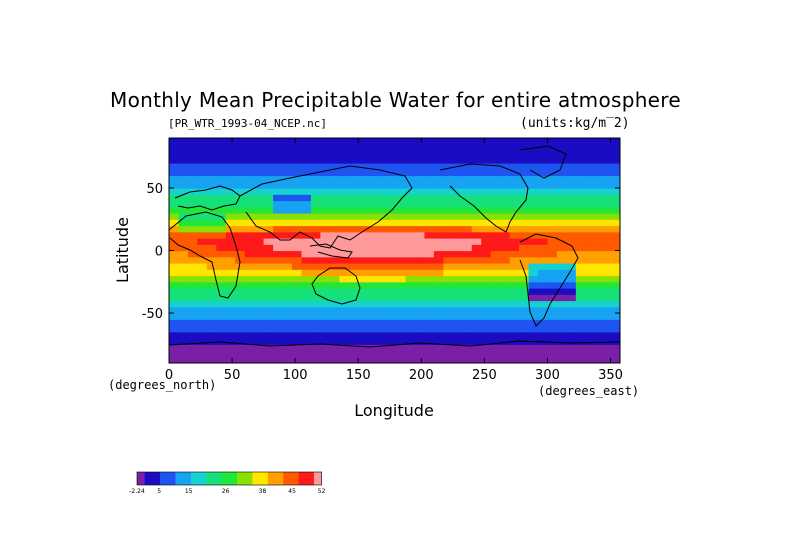 The width and height of the screenshot is (789, 558). I want to click on colorbar: -2.24 5 15 26 38 45 52, so click(227, 483).